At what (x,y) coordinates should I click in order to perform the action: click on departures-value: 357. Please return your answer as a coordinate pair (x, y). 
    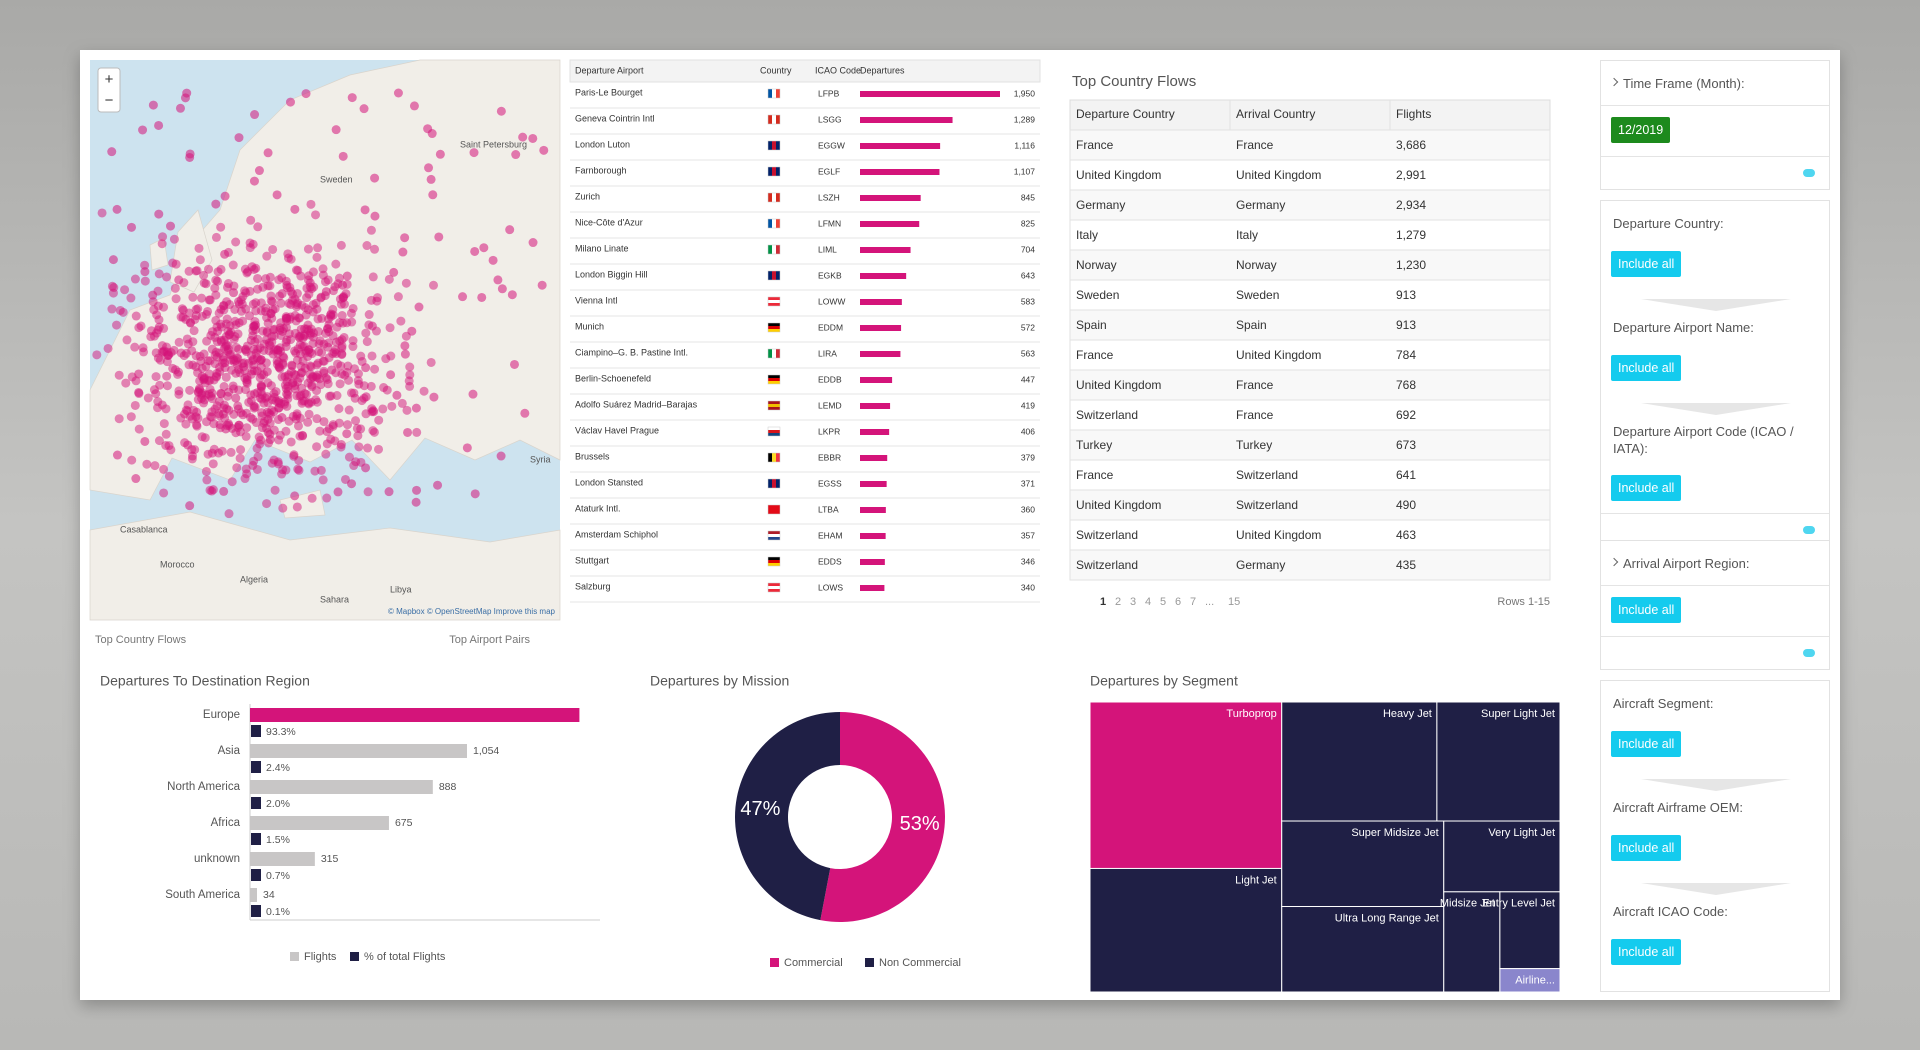
    Looking at the image, I should click on (1028, 535).